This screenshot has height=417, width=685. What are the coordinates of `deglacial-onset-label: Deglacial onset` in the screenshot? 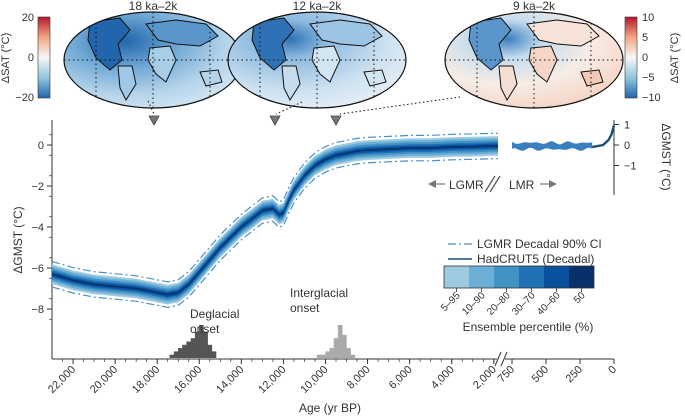 It's located at (216, 321).